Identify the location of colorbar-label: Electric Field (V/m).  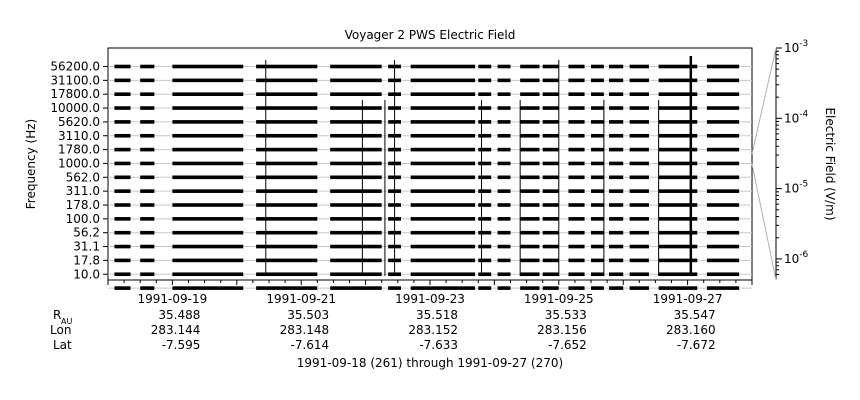
(830, 163).